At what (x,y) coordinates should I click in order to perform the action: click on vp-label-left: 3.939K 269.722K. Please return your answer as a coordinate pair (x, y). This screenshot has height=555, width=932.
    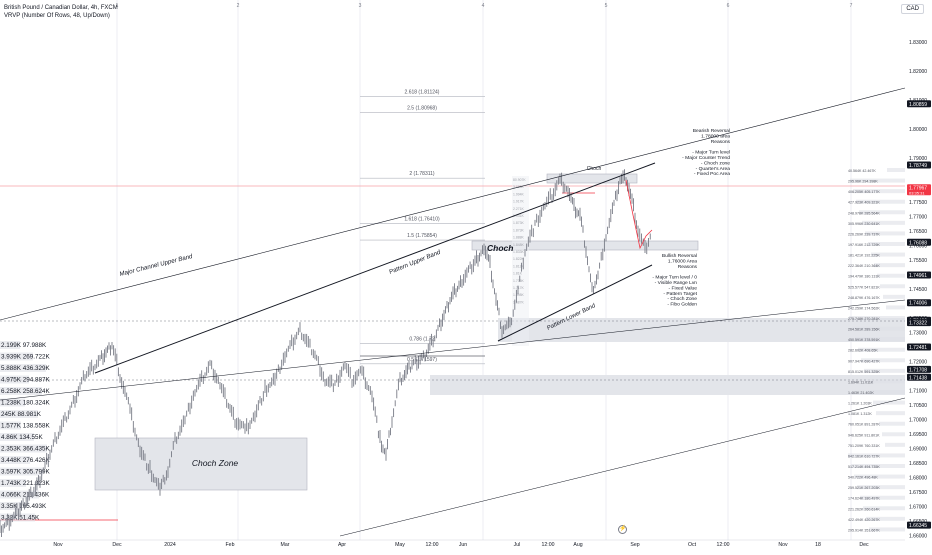
    Looking at the image, I should click on (25, 357).